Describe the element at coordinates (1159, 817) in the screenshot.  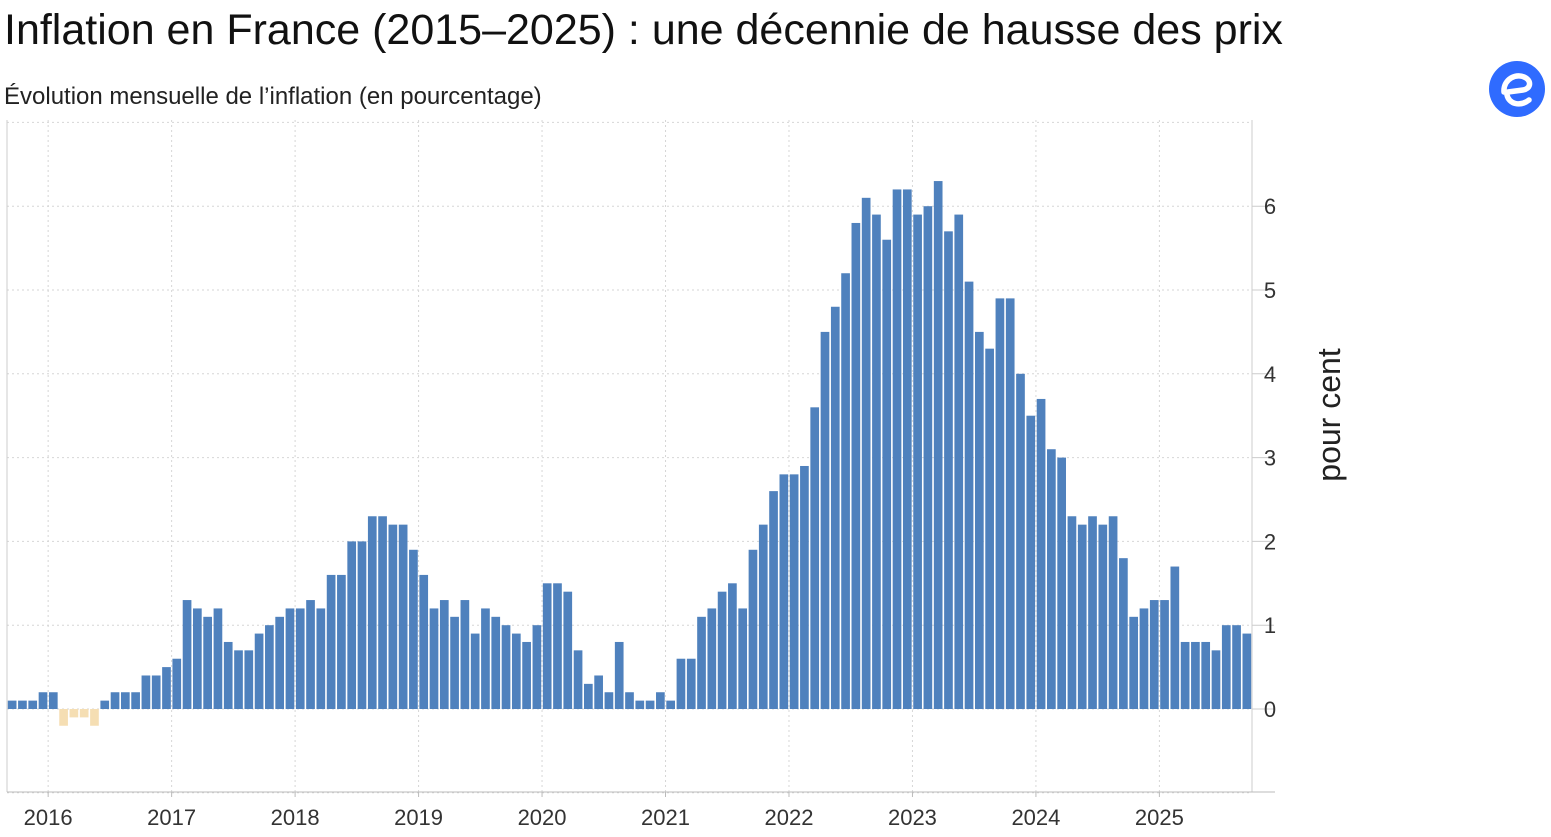
I see `x-tick-label: 2025` at that location.